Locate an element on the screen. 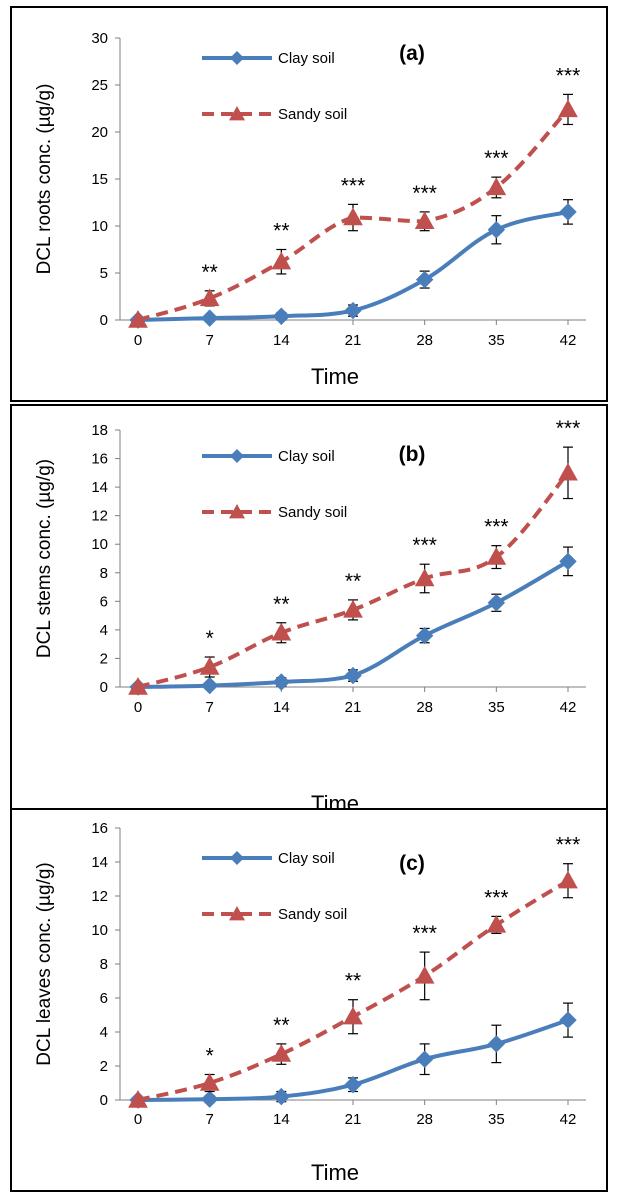 Image resolution: width=620 pixels, height=1198 pixels. panel-label: (c) is located at coordinates (412, 863).